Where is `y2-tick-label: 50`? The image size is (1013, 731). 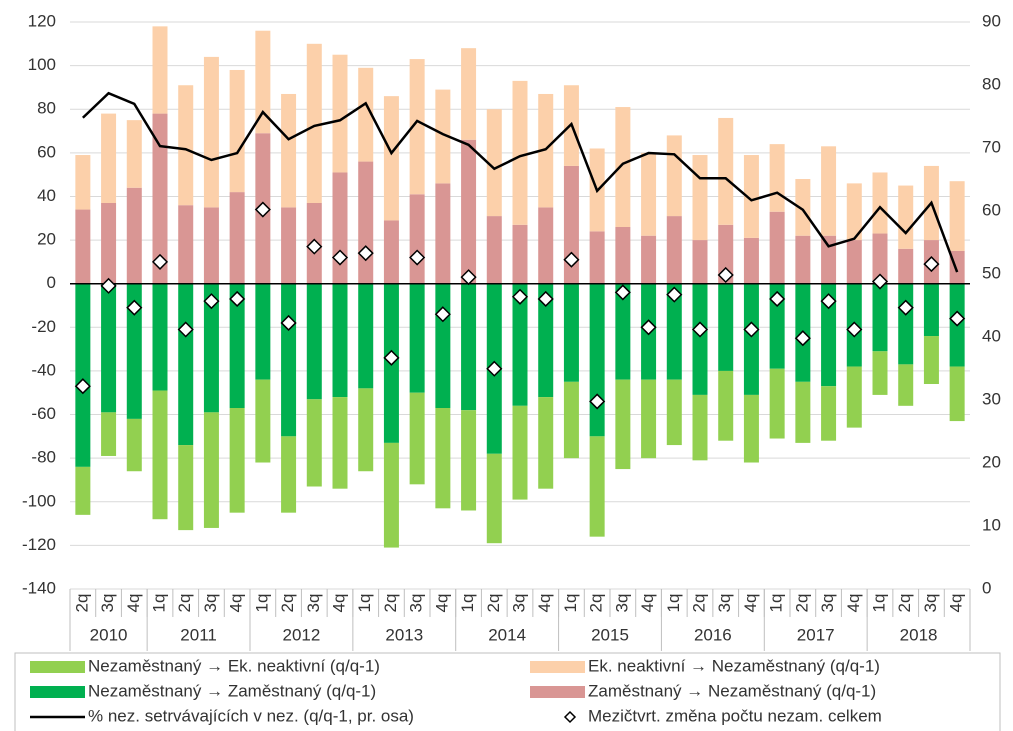
y2-tick-label: 50 is located at coordinates (991, 272).